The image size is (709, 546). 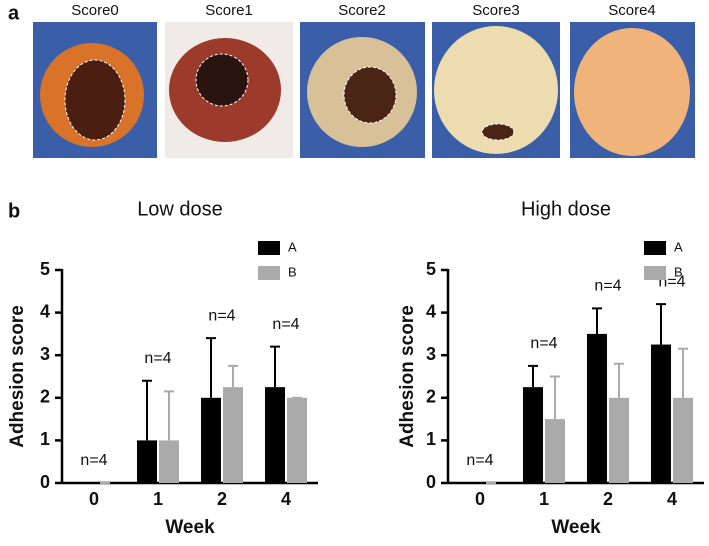 I want to click on photo-label: Score3, so click(x=496, y=10).